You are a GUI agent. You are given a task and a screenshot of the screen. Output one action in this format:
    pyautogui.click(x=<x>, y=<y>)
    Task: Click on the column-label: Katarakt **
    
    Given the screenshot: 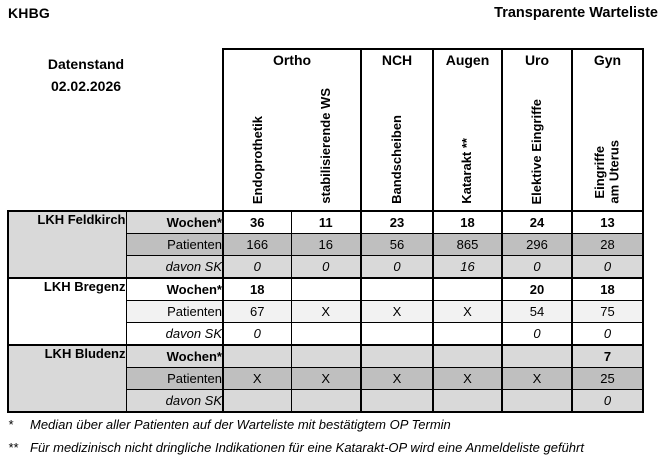 What is the action you would take?
    pyautogui.click(x=467, y=171)
    